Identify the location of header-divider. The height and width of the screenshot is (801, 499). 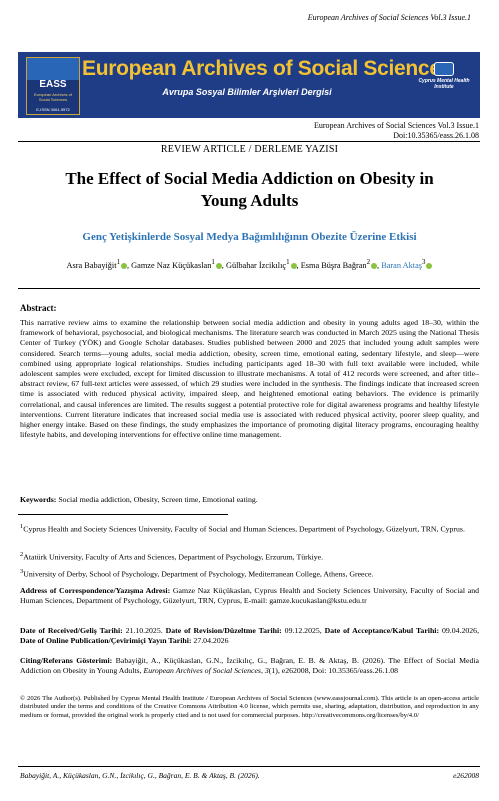
(249, 141).